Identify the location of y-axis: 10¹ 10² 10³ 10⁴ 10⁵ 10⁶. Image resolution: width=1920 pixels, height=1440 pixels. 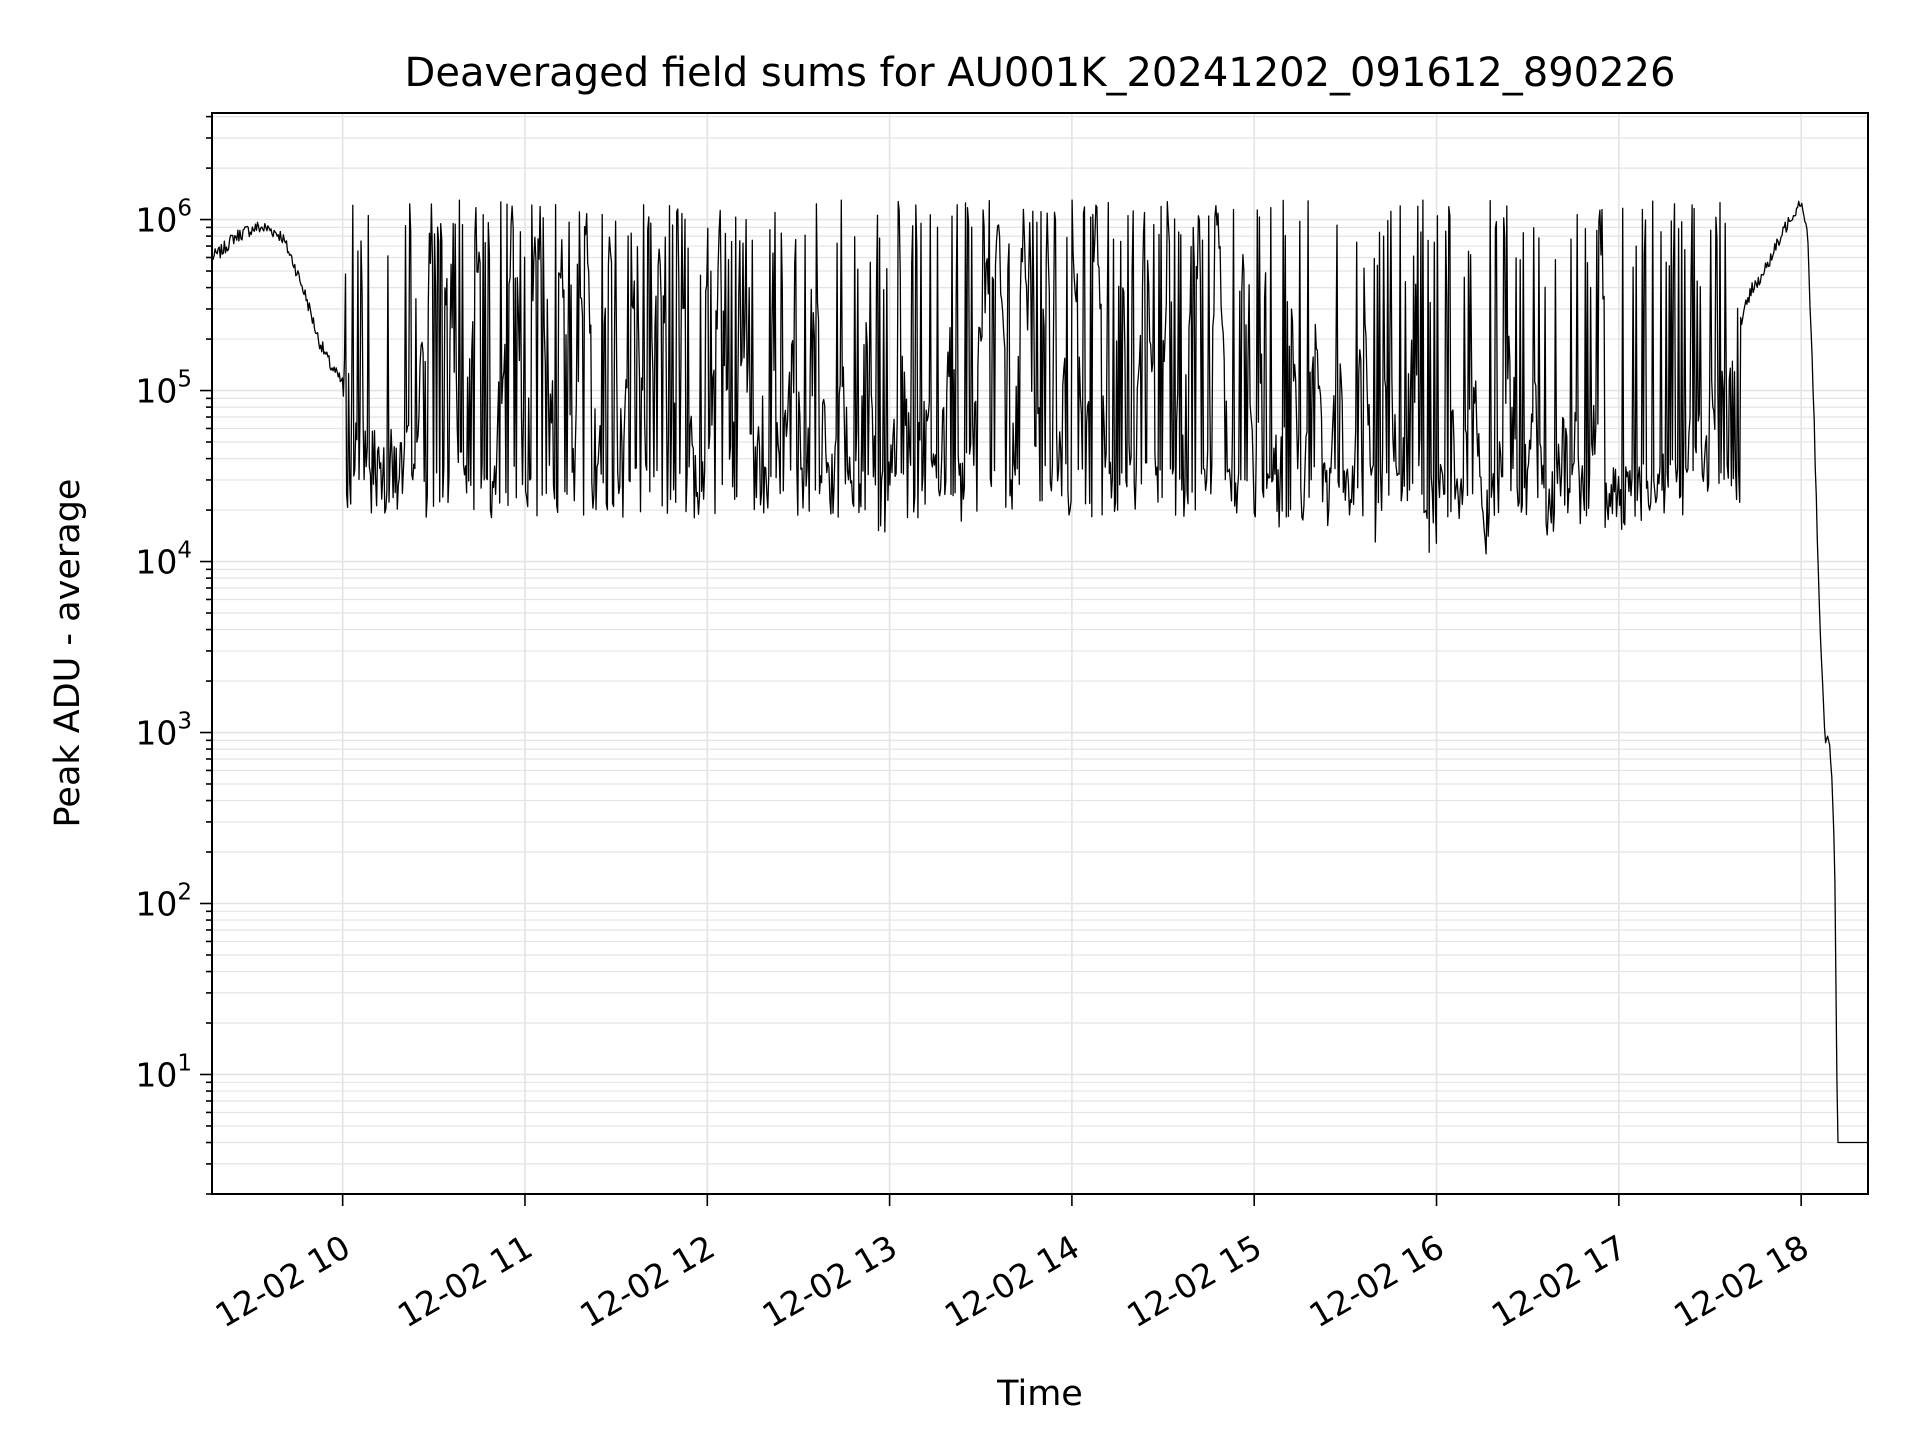
(173, 655).